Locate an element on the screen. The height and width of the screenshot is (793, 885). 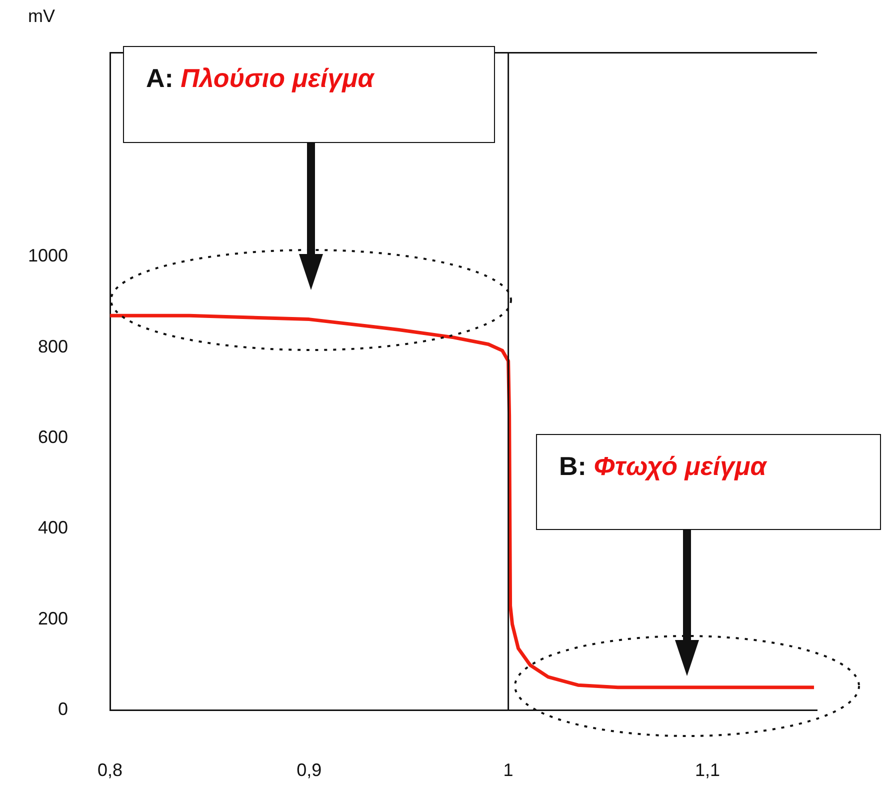
y-tick-label: 1000 is located at coordinates (48, 256).